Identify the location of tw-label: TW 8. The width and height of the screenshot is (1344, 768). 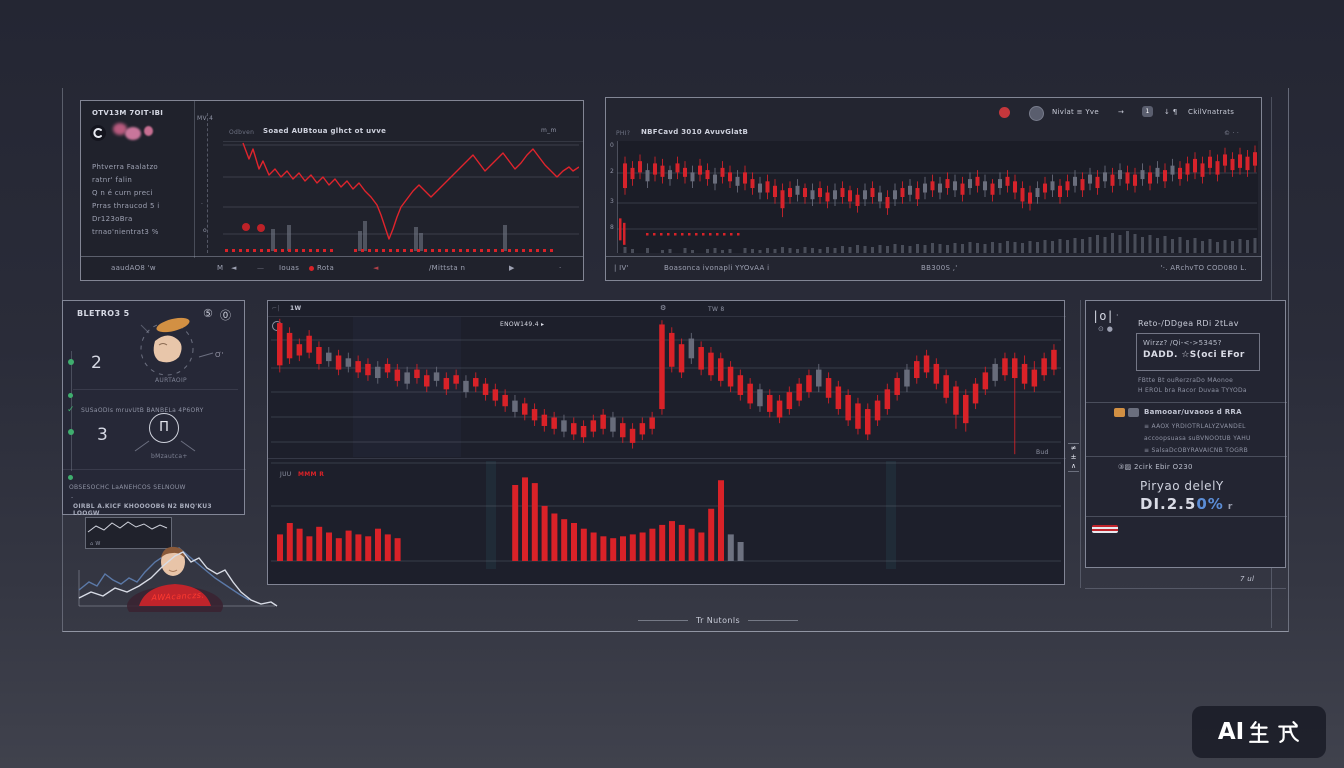
(716, 309).